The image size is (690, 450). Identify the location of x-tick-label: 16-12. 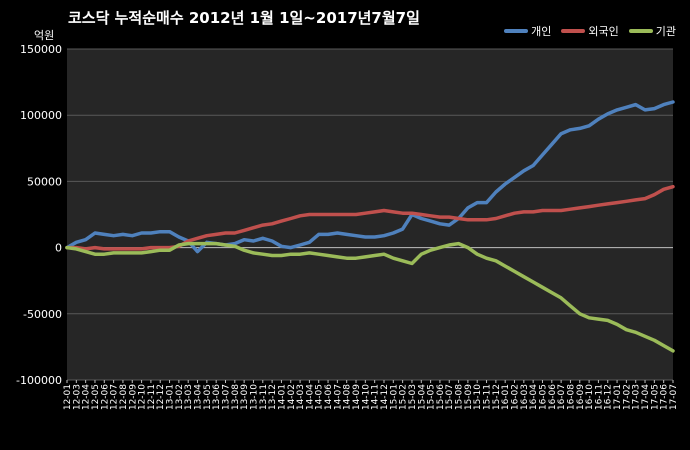
(609, 397).